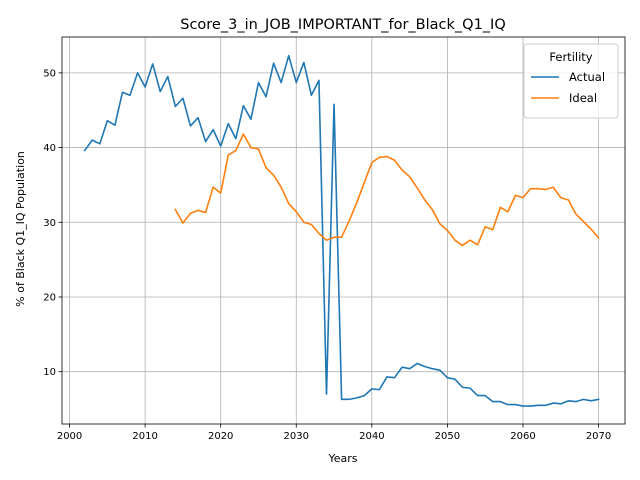 This screenshot has height=480, width=640. Describe the element at coordinates (220, 436) in the screenshot. I see `x-tick-label: 2020` at that location.